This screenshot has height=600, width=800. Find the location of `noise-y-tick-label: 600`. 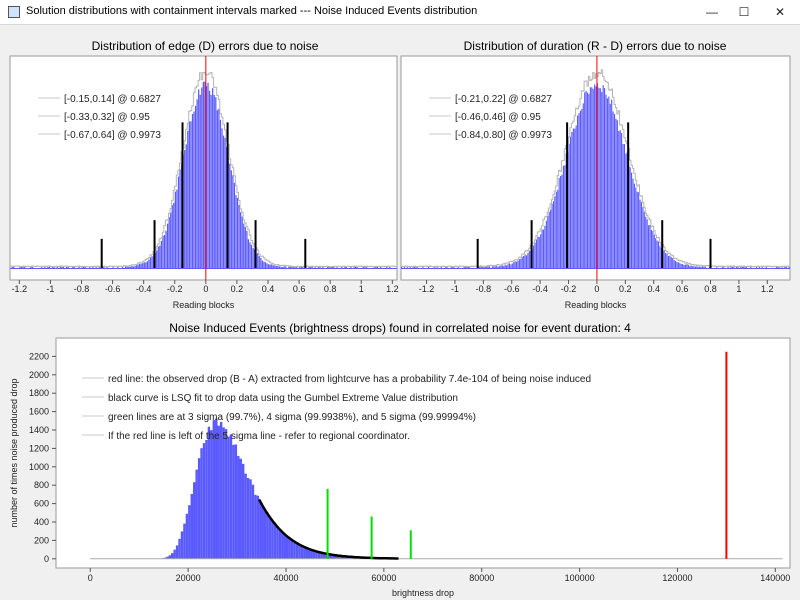

noise-y-tick-label: 600 is located at coordinates (41, 504).